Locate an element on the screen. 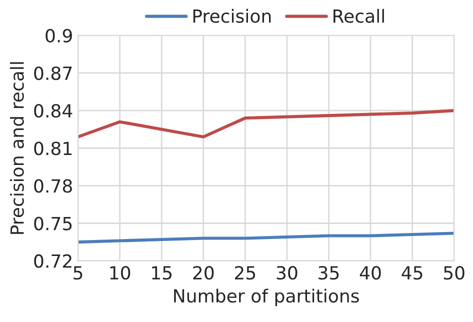 The height and width of the screenshot is (322, 473). x-tick-label: 10 is located at coordinates (120, 273).